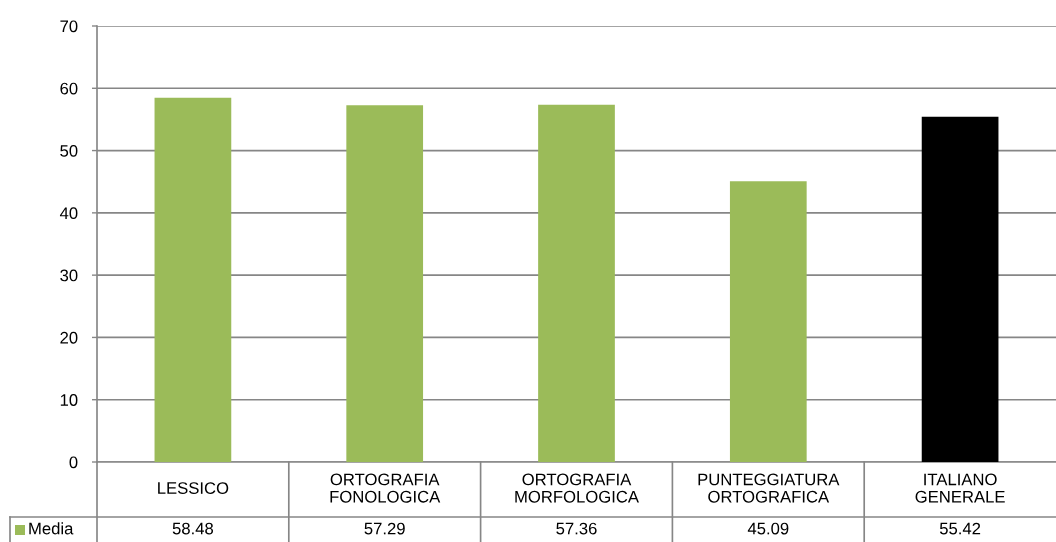 This screenshot has width=1056, height=542. Describe the element at coordinates (69, 275) in the screenshot. I see `y-tick-label: 30` at that location.